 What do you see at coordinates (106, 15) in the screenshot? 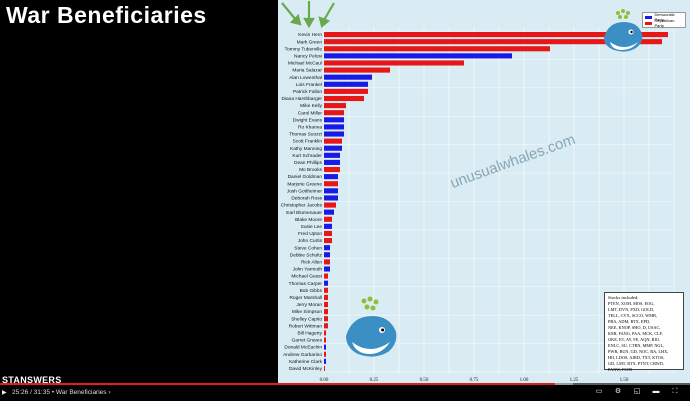
I see `video-title-overlay: War Beneficiaries` at bounding box center [106, 15].